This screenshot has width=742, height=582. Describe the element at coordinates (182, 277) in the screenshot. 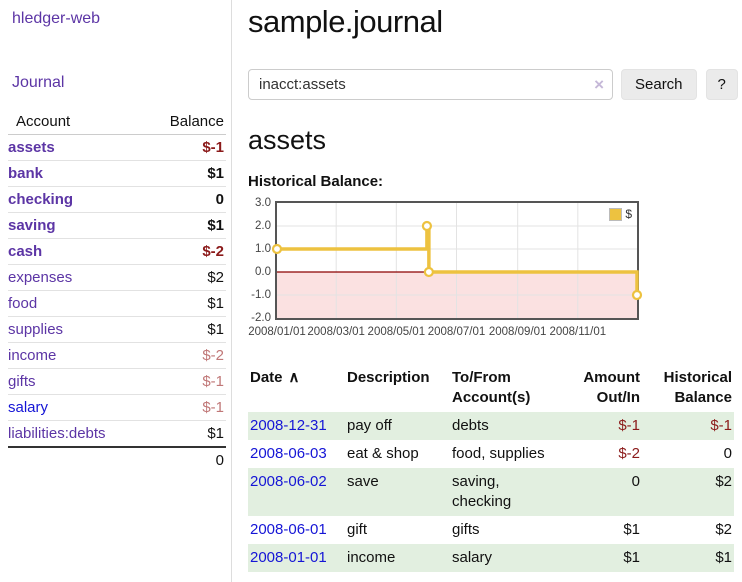

I see `account-balance: $2` at that location.